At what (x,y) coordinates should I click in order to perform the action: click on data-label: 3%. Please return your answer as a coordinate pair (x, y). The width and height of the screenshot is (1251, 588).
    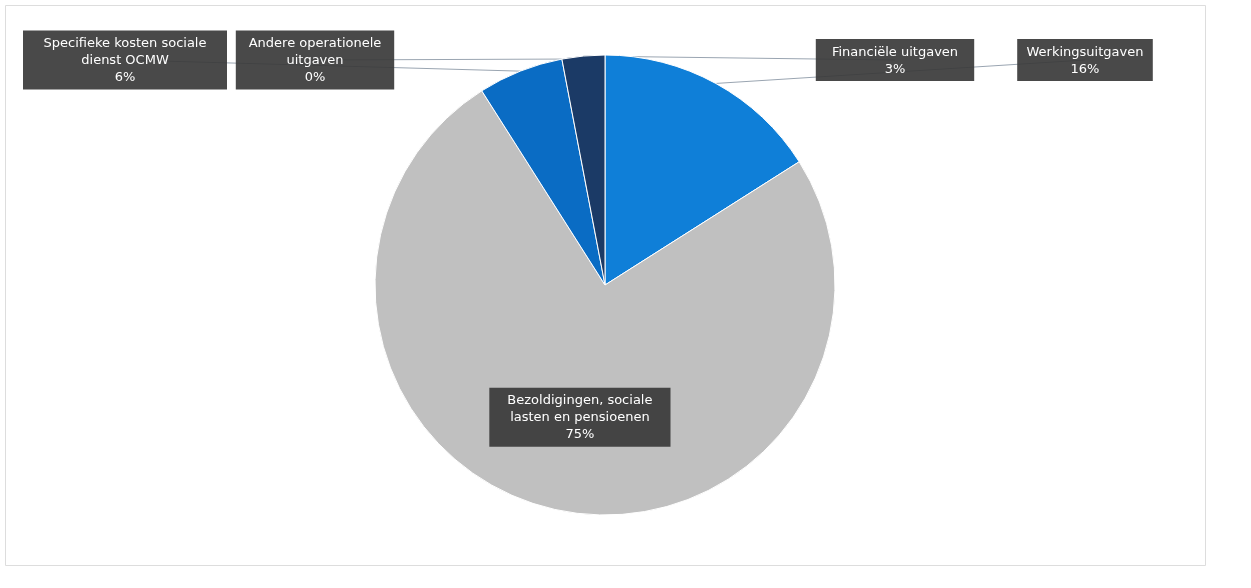
    Looking at the image, I should click on (895, 68).